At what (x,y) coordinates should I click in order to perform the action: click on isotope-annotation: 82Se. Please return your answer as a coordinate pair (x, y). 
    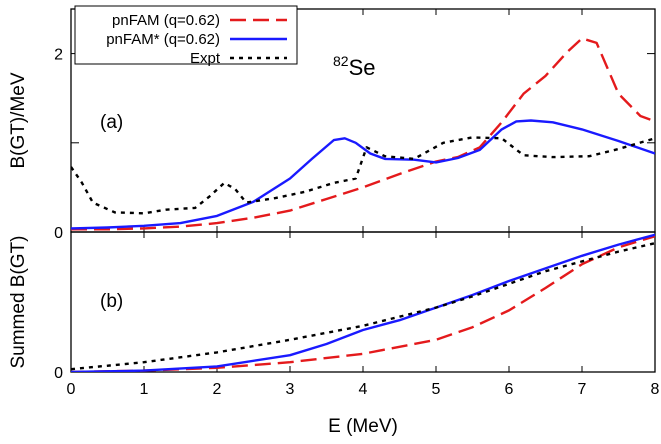
    Looking at the image, I should click on (354, 66).